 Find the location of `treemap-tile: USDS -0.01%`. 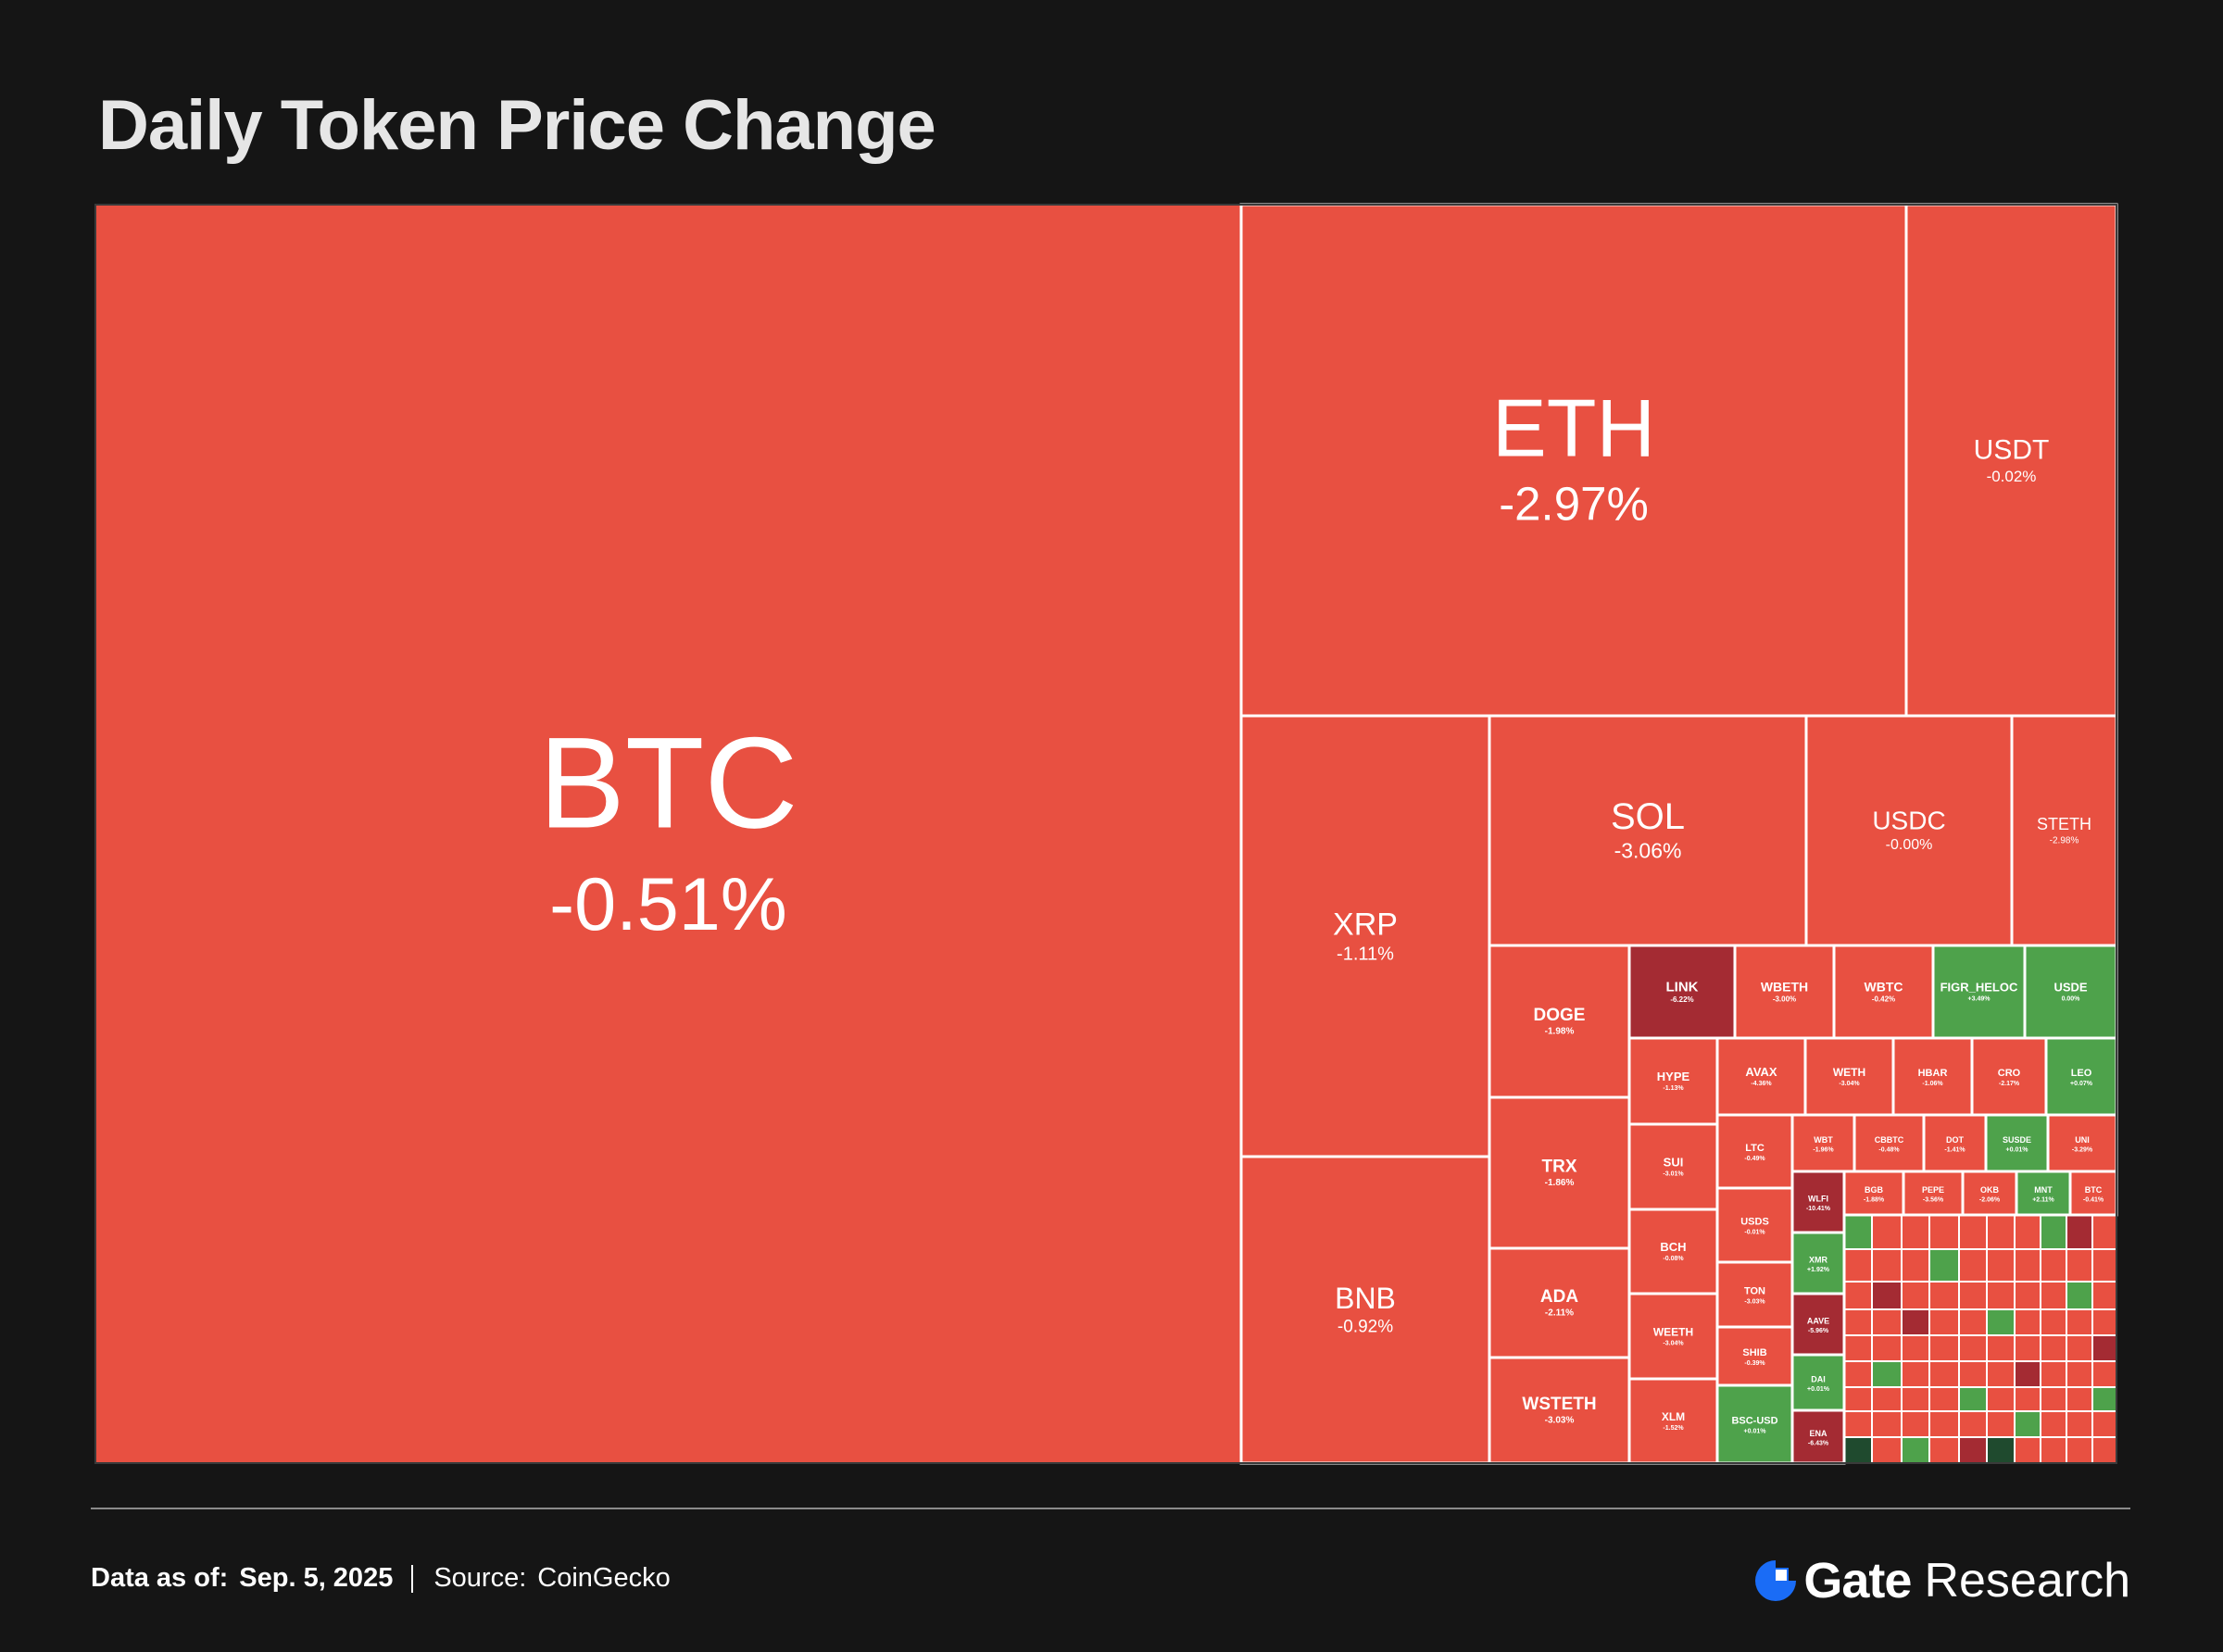

treemap-tile: USDS -0.01% is located at coordinates (1754, 1225).